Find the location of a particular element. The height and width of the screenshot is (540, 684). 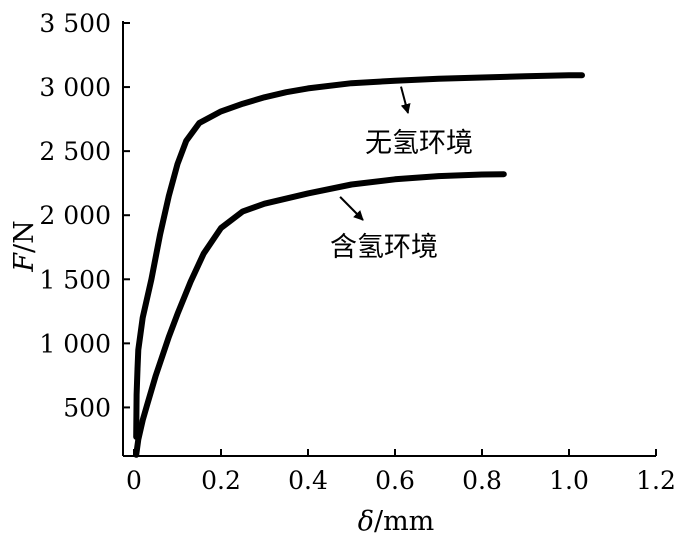

x-tick-label: 0.2 is located at coordinates (221, 480).